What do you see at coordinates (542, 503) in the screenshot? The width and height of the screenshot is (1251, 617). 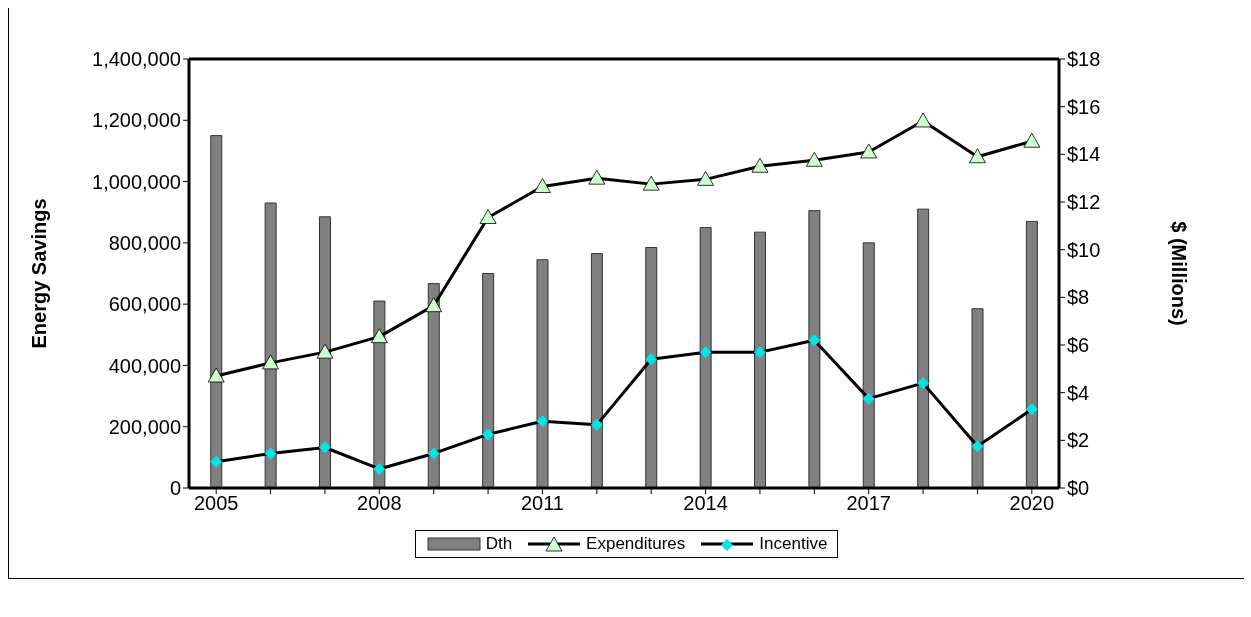 I see `x-tick-label: 2011` at bounding box center [542, 503].